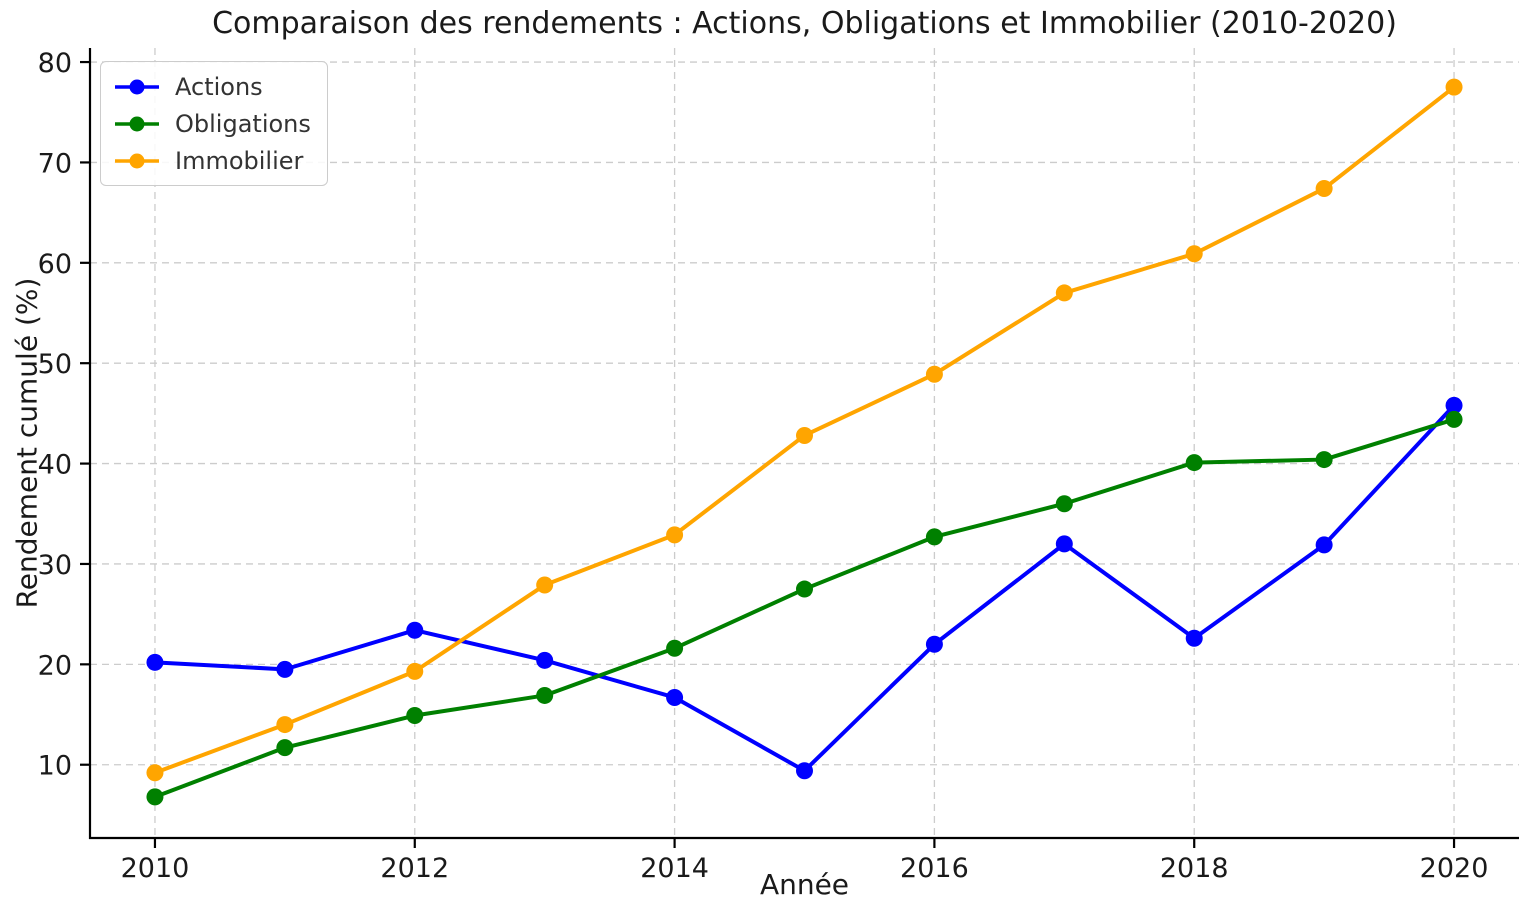 This screenshot has height=916, width=1536. What do you see at coordinates (243, 123) in the screenshot?
I see `legend-label-obligations: Obligations` at bounding box center [243, 123].